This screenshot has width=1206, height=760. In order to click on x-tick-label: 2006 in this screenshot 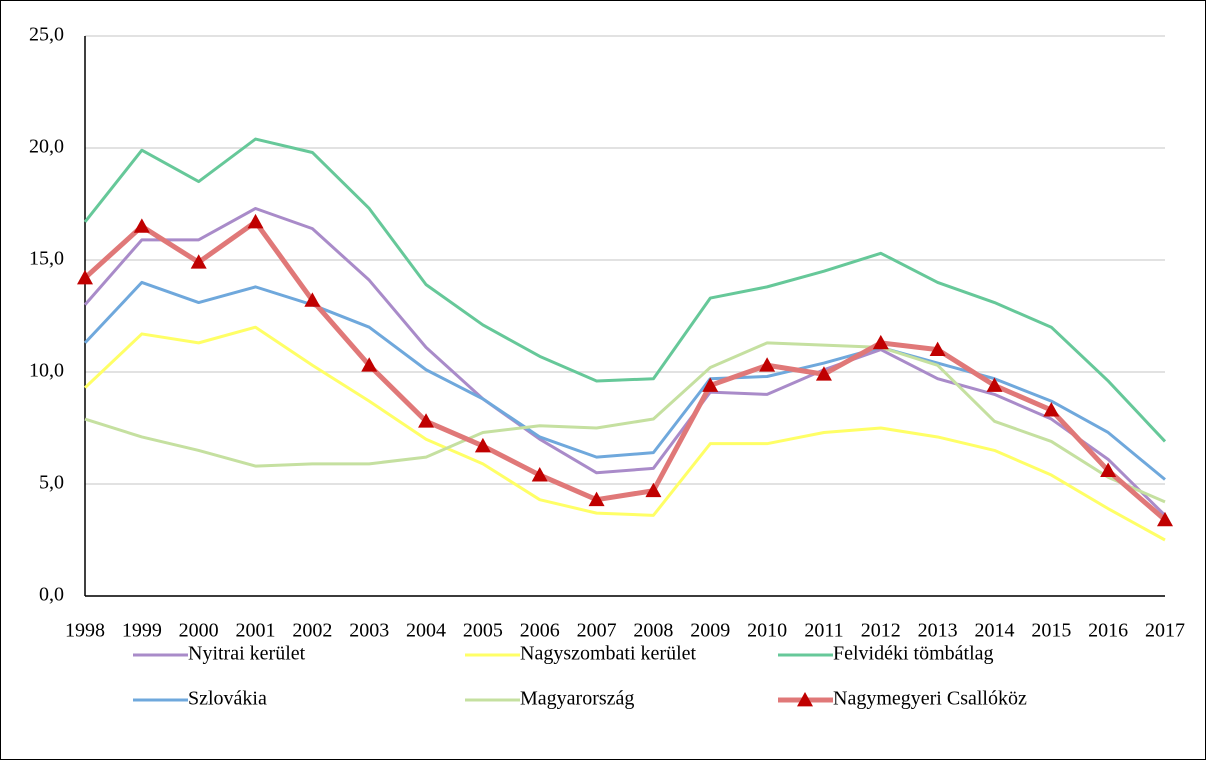, I will do `click(540, 631)`.